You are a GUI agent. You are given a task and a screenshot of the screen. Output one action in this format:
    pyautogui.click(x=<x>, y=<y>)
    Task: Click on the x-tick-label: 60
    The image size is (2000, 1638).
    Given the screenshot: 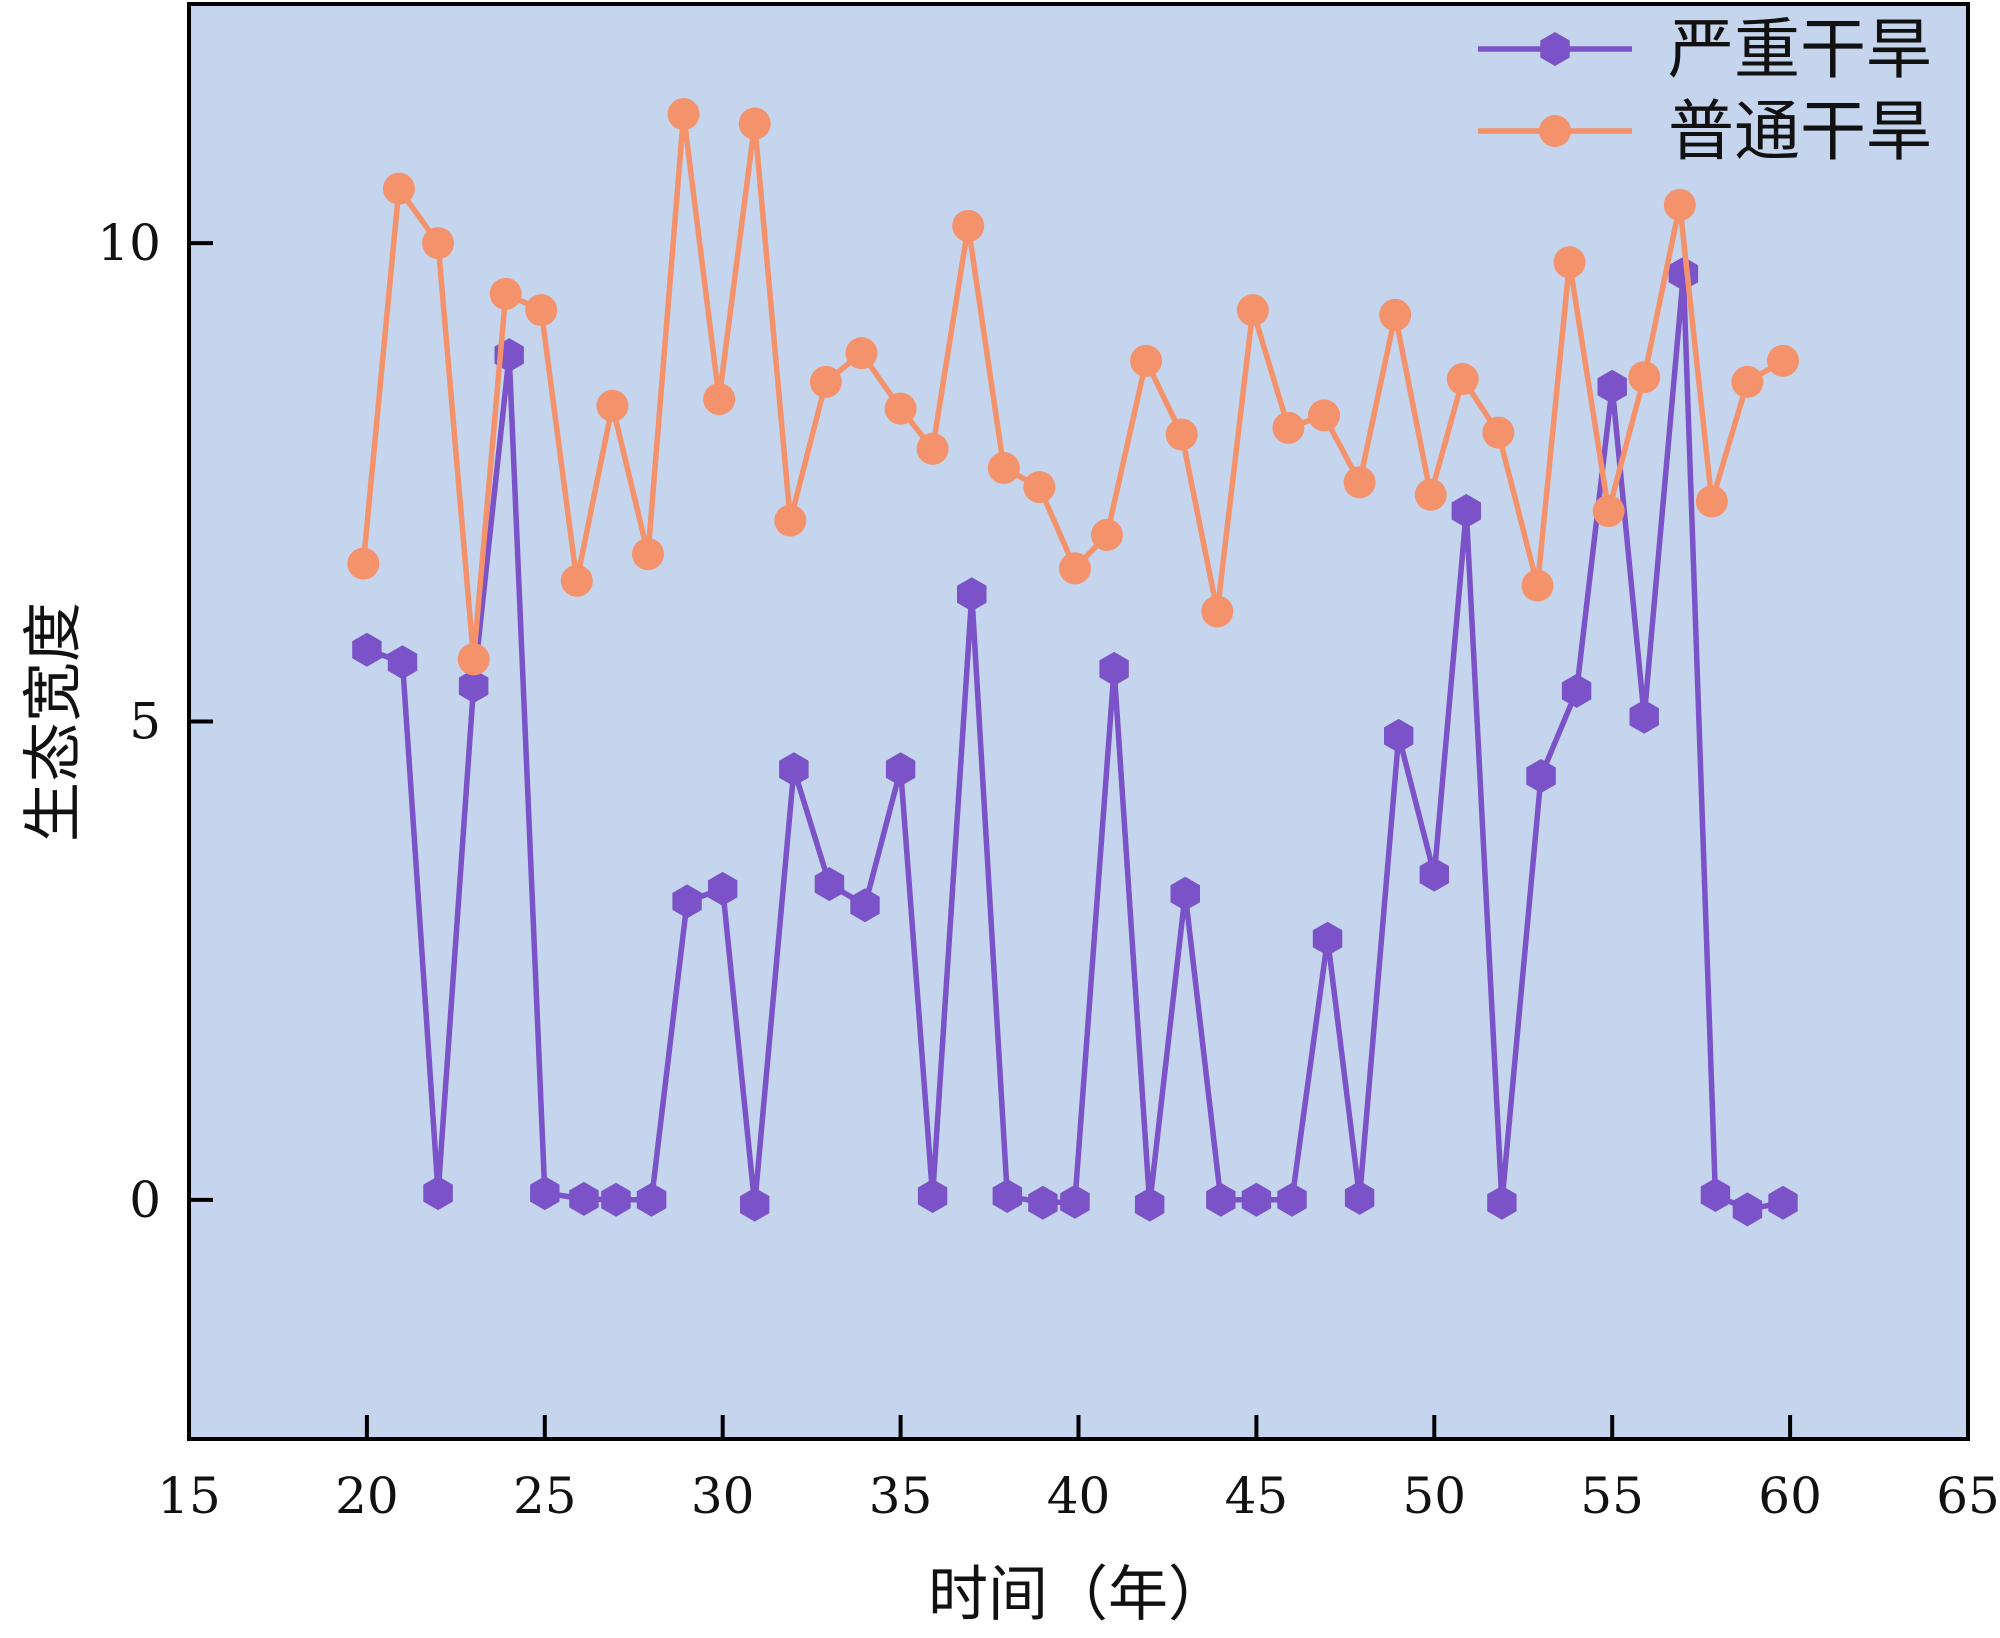 What is the action you would take?
    pyautogui.click(x=1790, y=1496)
    